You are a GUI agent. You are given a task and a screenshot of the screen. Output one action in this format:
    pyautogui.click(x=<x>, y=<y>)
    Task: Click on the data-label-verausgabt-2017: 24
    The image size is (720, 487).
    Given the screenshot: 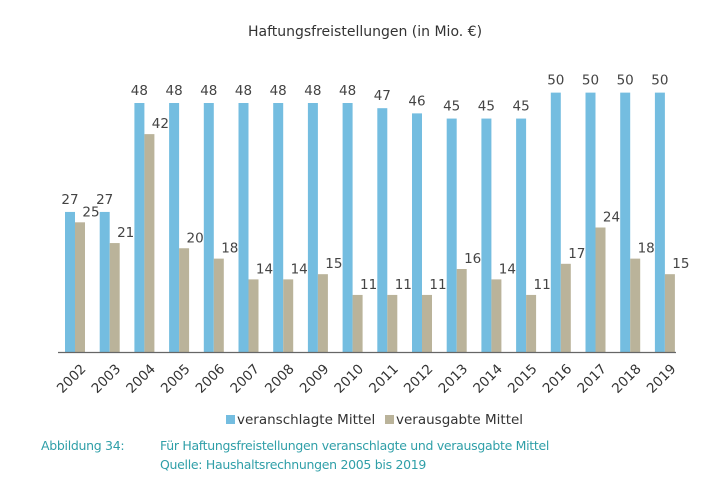 What is the action you would take?
    pyautogui.click(x=611, y=218)
    